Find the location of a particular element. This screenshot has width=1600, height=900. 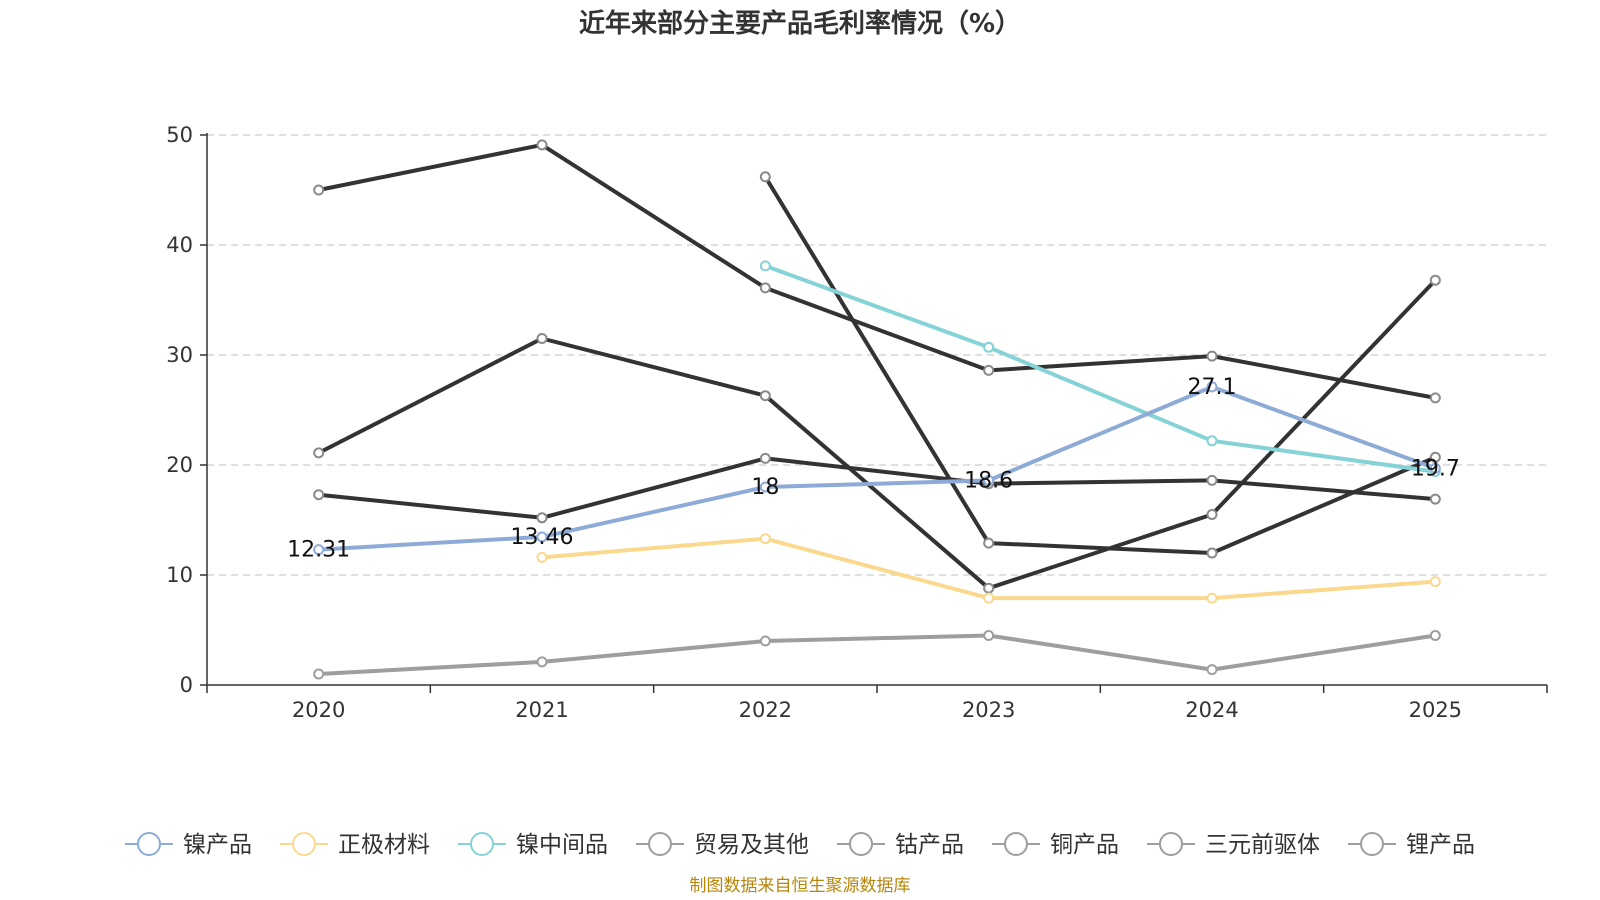

data-label: 27.1 is located at coordinates (1212, 387).